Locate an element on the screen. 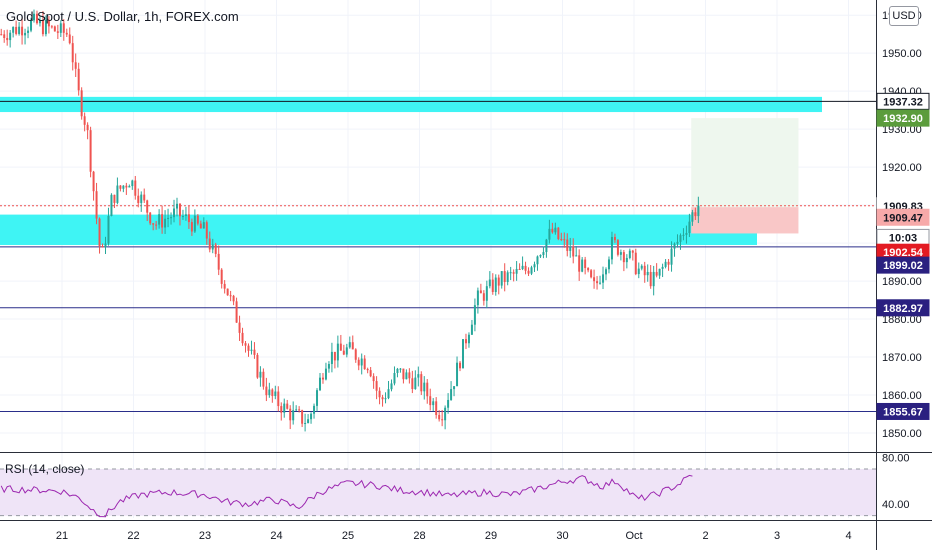 This screenshot has width=932, height=550. x-tick-label: 28 is located at coordinates (419, 536).